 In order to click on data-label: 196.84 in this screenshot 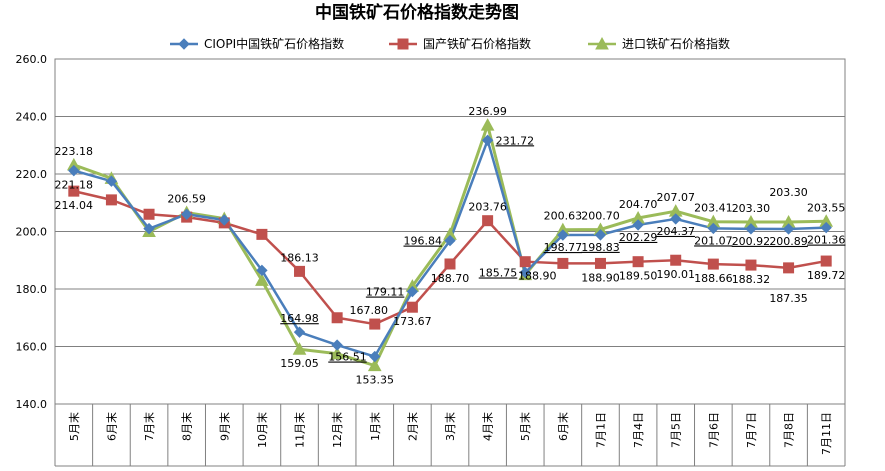, I will do `click(423, 241)`.